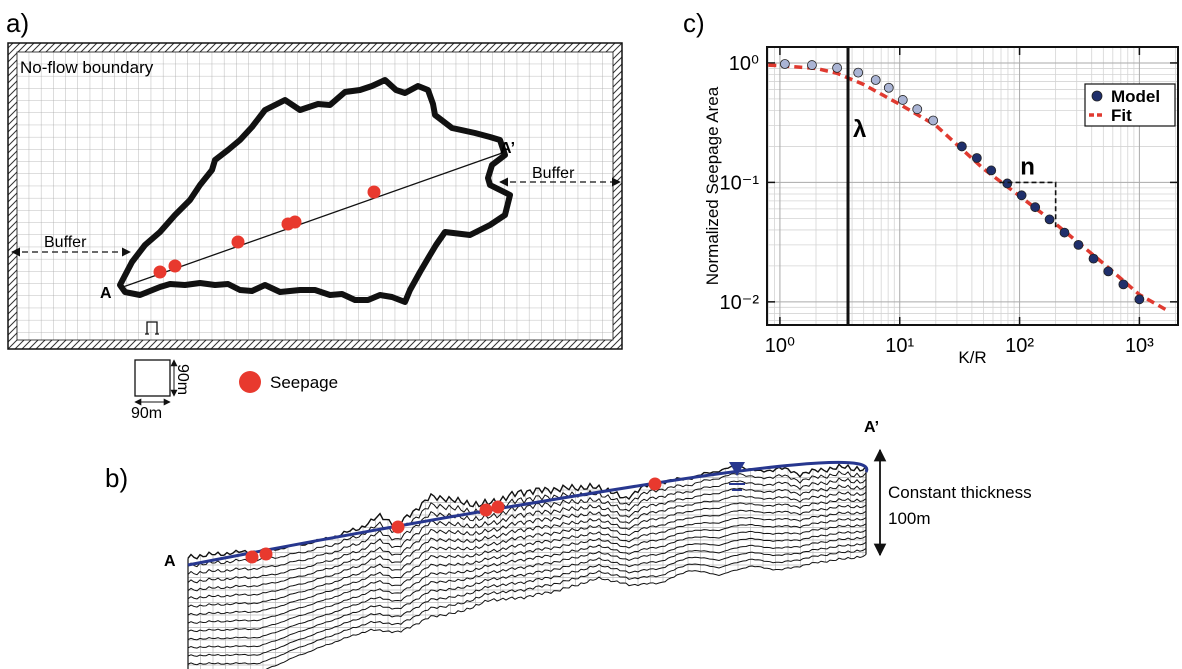 The width and height of the screenshot is (1182, 669). Describe the element at coordinates (1121, 115) in the screenshot. I see `legend-label: Fit` at that location.